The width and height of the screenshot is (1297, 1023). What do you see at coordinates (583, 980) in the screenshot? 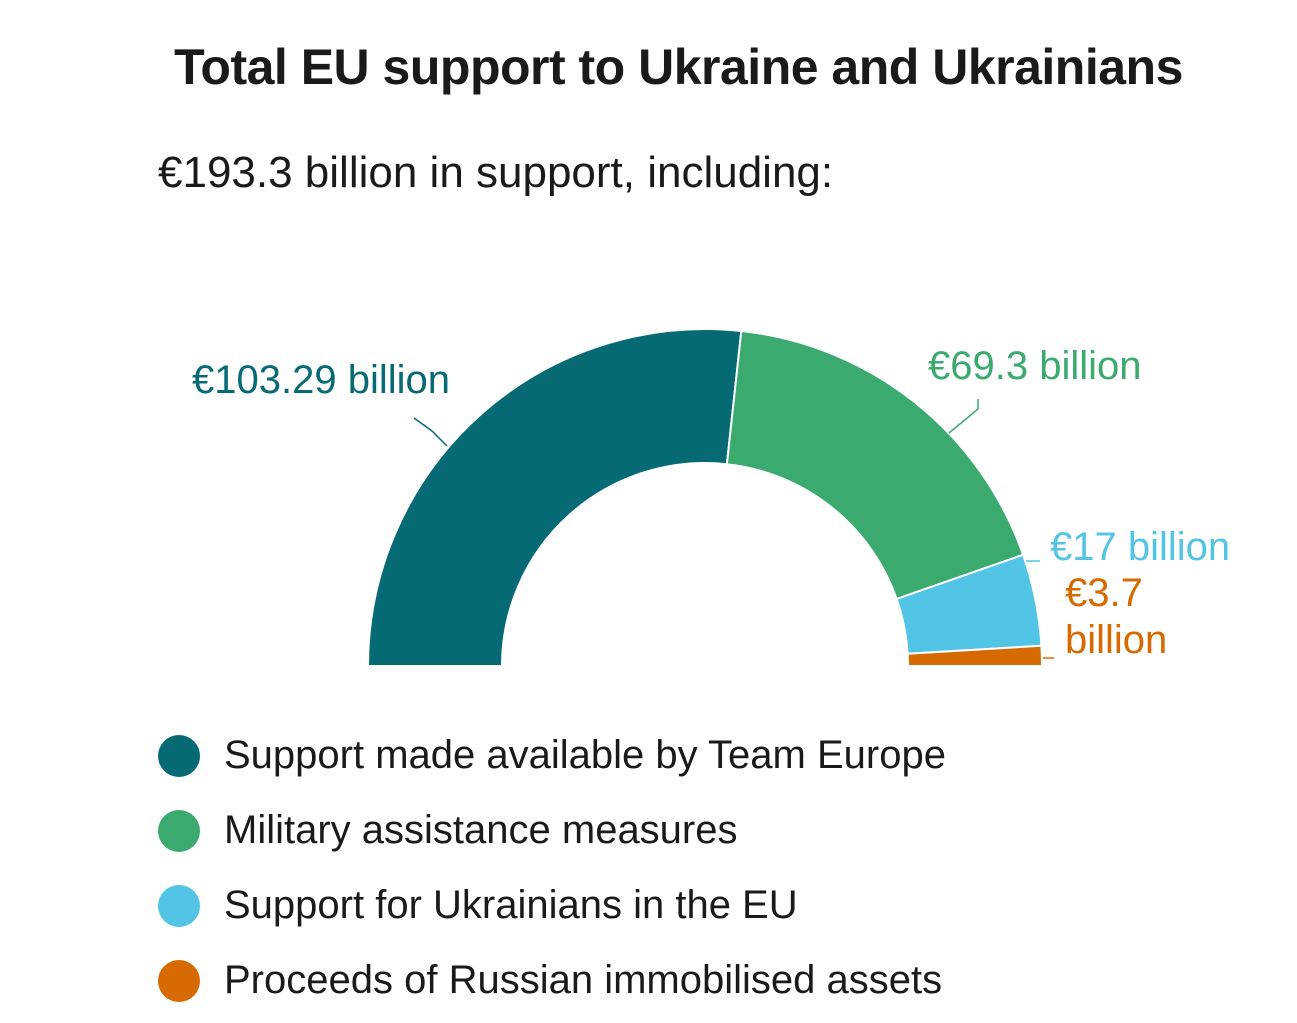
I see `legend-label: Proceeds of Russian immobilised assets` at bounding box center [583, 980].